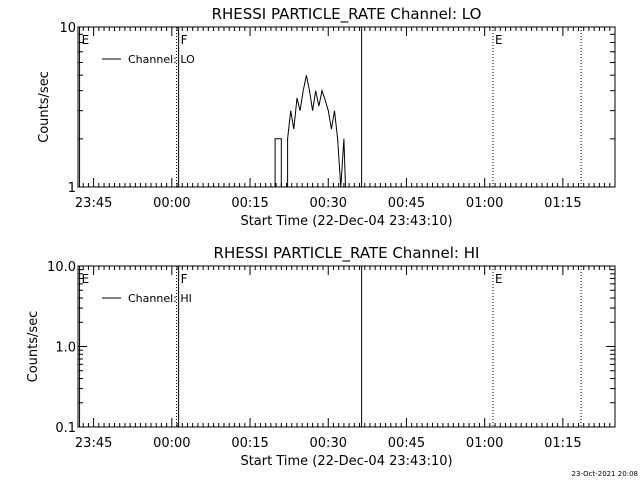 The width and height of the screenshot is (640, 480). I want to click on panel1-series-line, so click(310, 131).